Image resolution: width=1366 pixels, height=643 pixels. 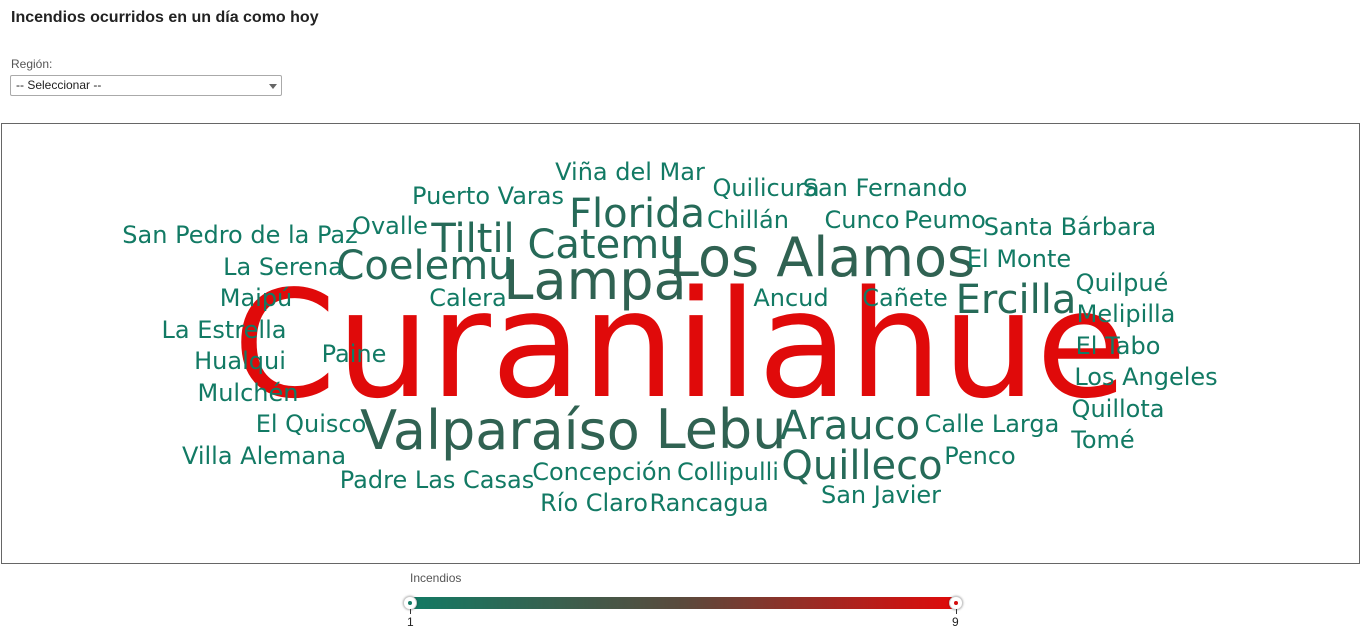 What do you see at coordinates (861, 466) in the screenshot?
I see `word-quilleco: Quilleco` at bounding box center [861, 466].